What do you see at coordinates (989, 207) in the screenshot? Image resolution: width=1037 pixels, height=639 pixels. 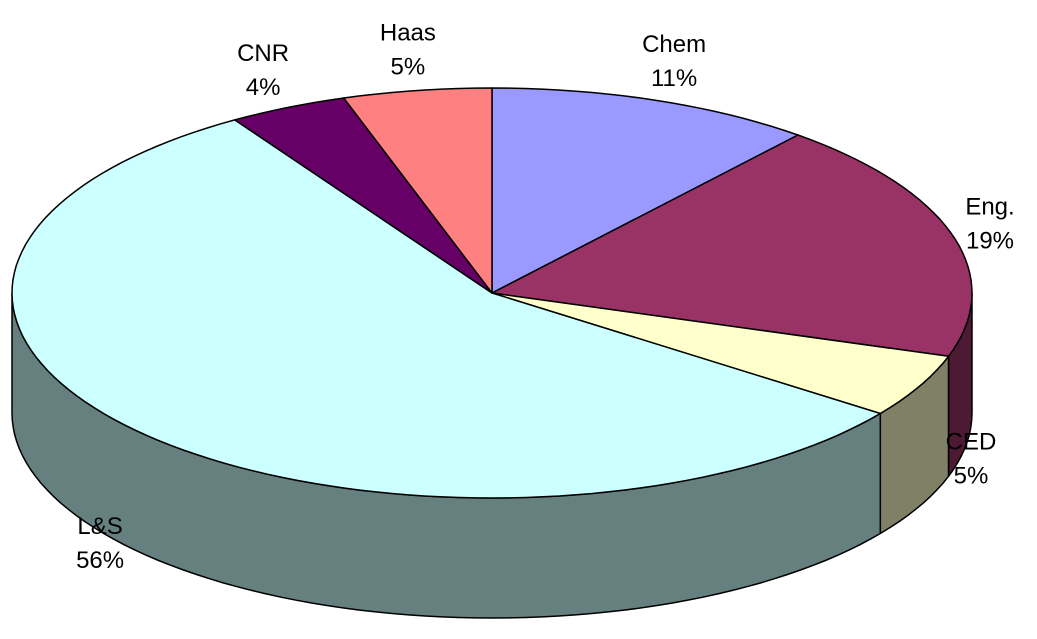 I see `slice-label: Eng.` at bounding box center [989, 207].